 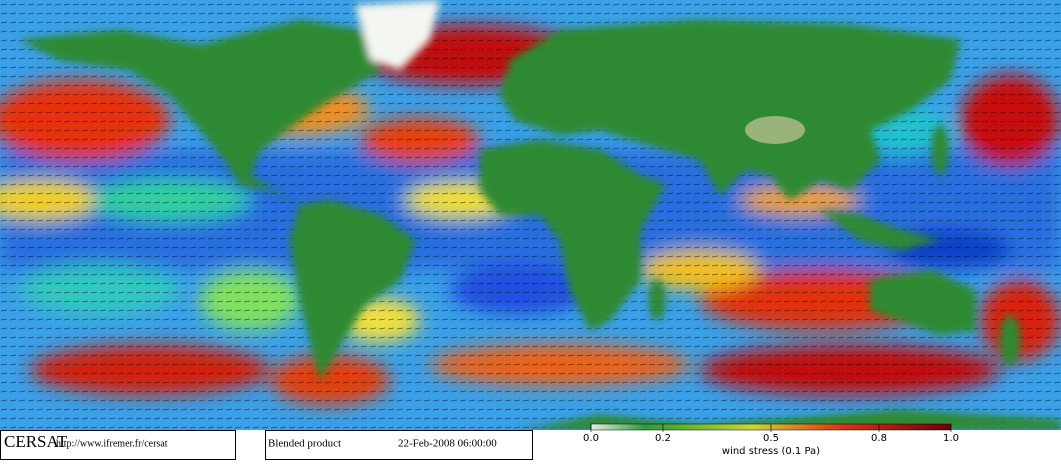 I want to click on colorbar: wind stress (0.1 Pa) 0.0 0.2 0.5 0.8 1.0, so click(x=771, y=440).